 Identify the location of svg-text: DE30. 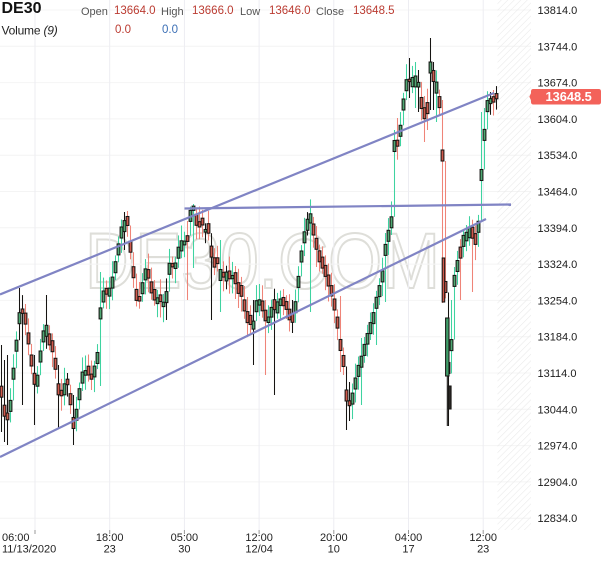
(22, 8).